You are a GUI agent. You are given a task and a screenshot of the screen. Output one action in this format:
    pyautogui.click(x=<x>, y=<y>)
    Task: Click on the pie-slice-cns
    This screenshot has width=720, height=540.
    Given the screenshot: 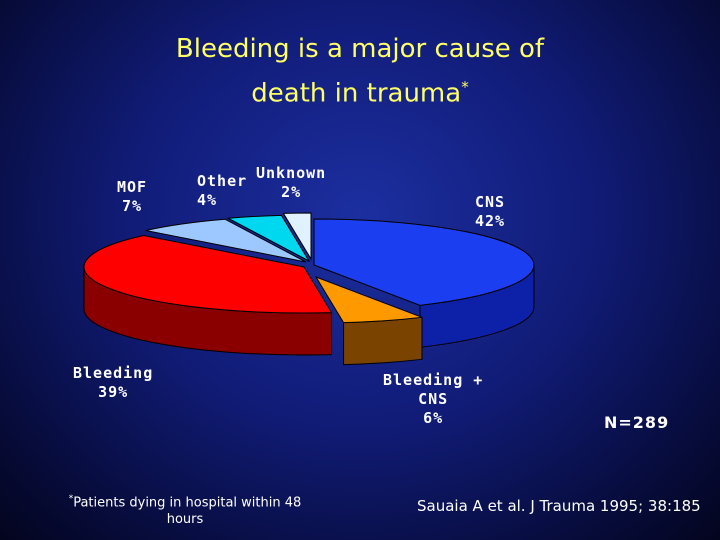 What is the action you would take?
    pyautogui.click(x=424, y=262)
    